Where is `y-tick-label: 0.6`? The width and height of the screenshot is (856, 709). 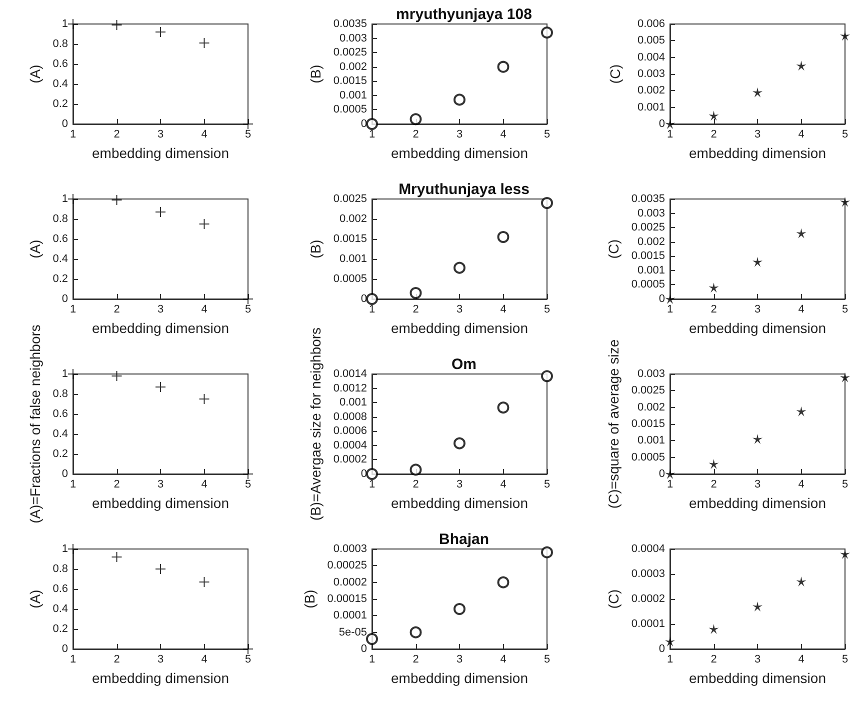
y-tick-label: 0.6 is located at coordinates (60, 589).